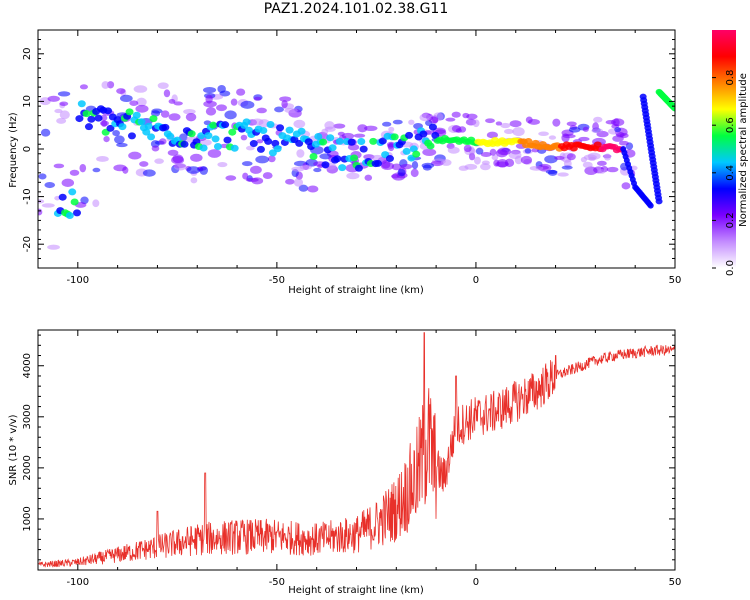 The width and height of the screenshot is (750, 600). I want to click on top-y-tick-label: 10, so click(27, 101).